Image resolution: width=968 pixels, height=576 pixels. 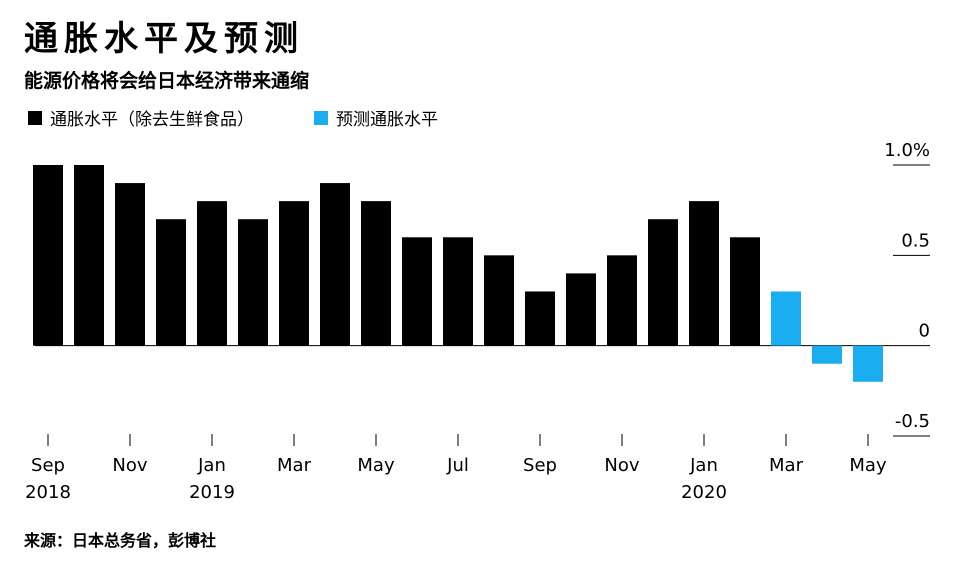 What do you see at coordinates (48, 479) in the screenshot?
I see `x-tick-label: Sep 2018` at bounding box center [48, 479].